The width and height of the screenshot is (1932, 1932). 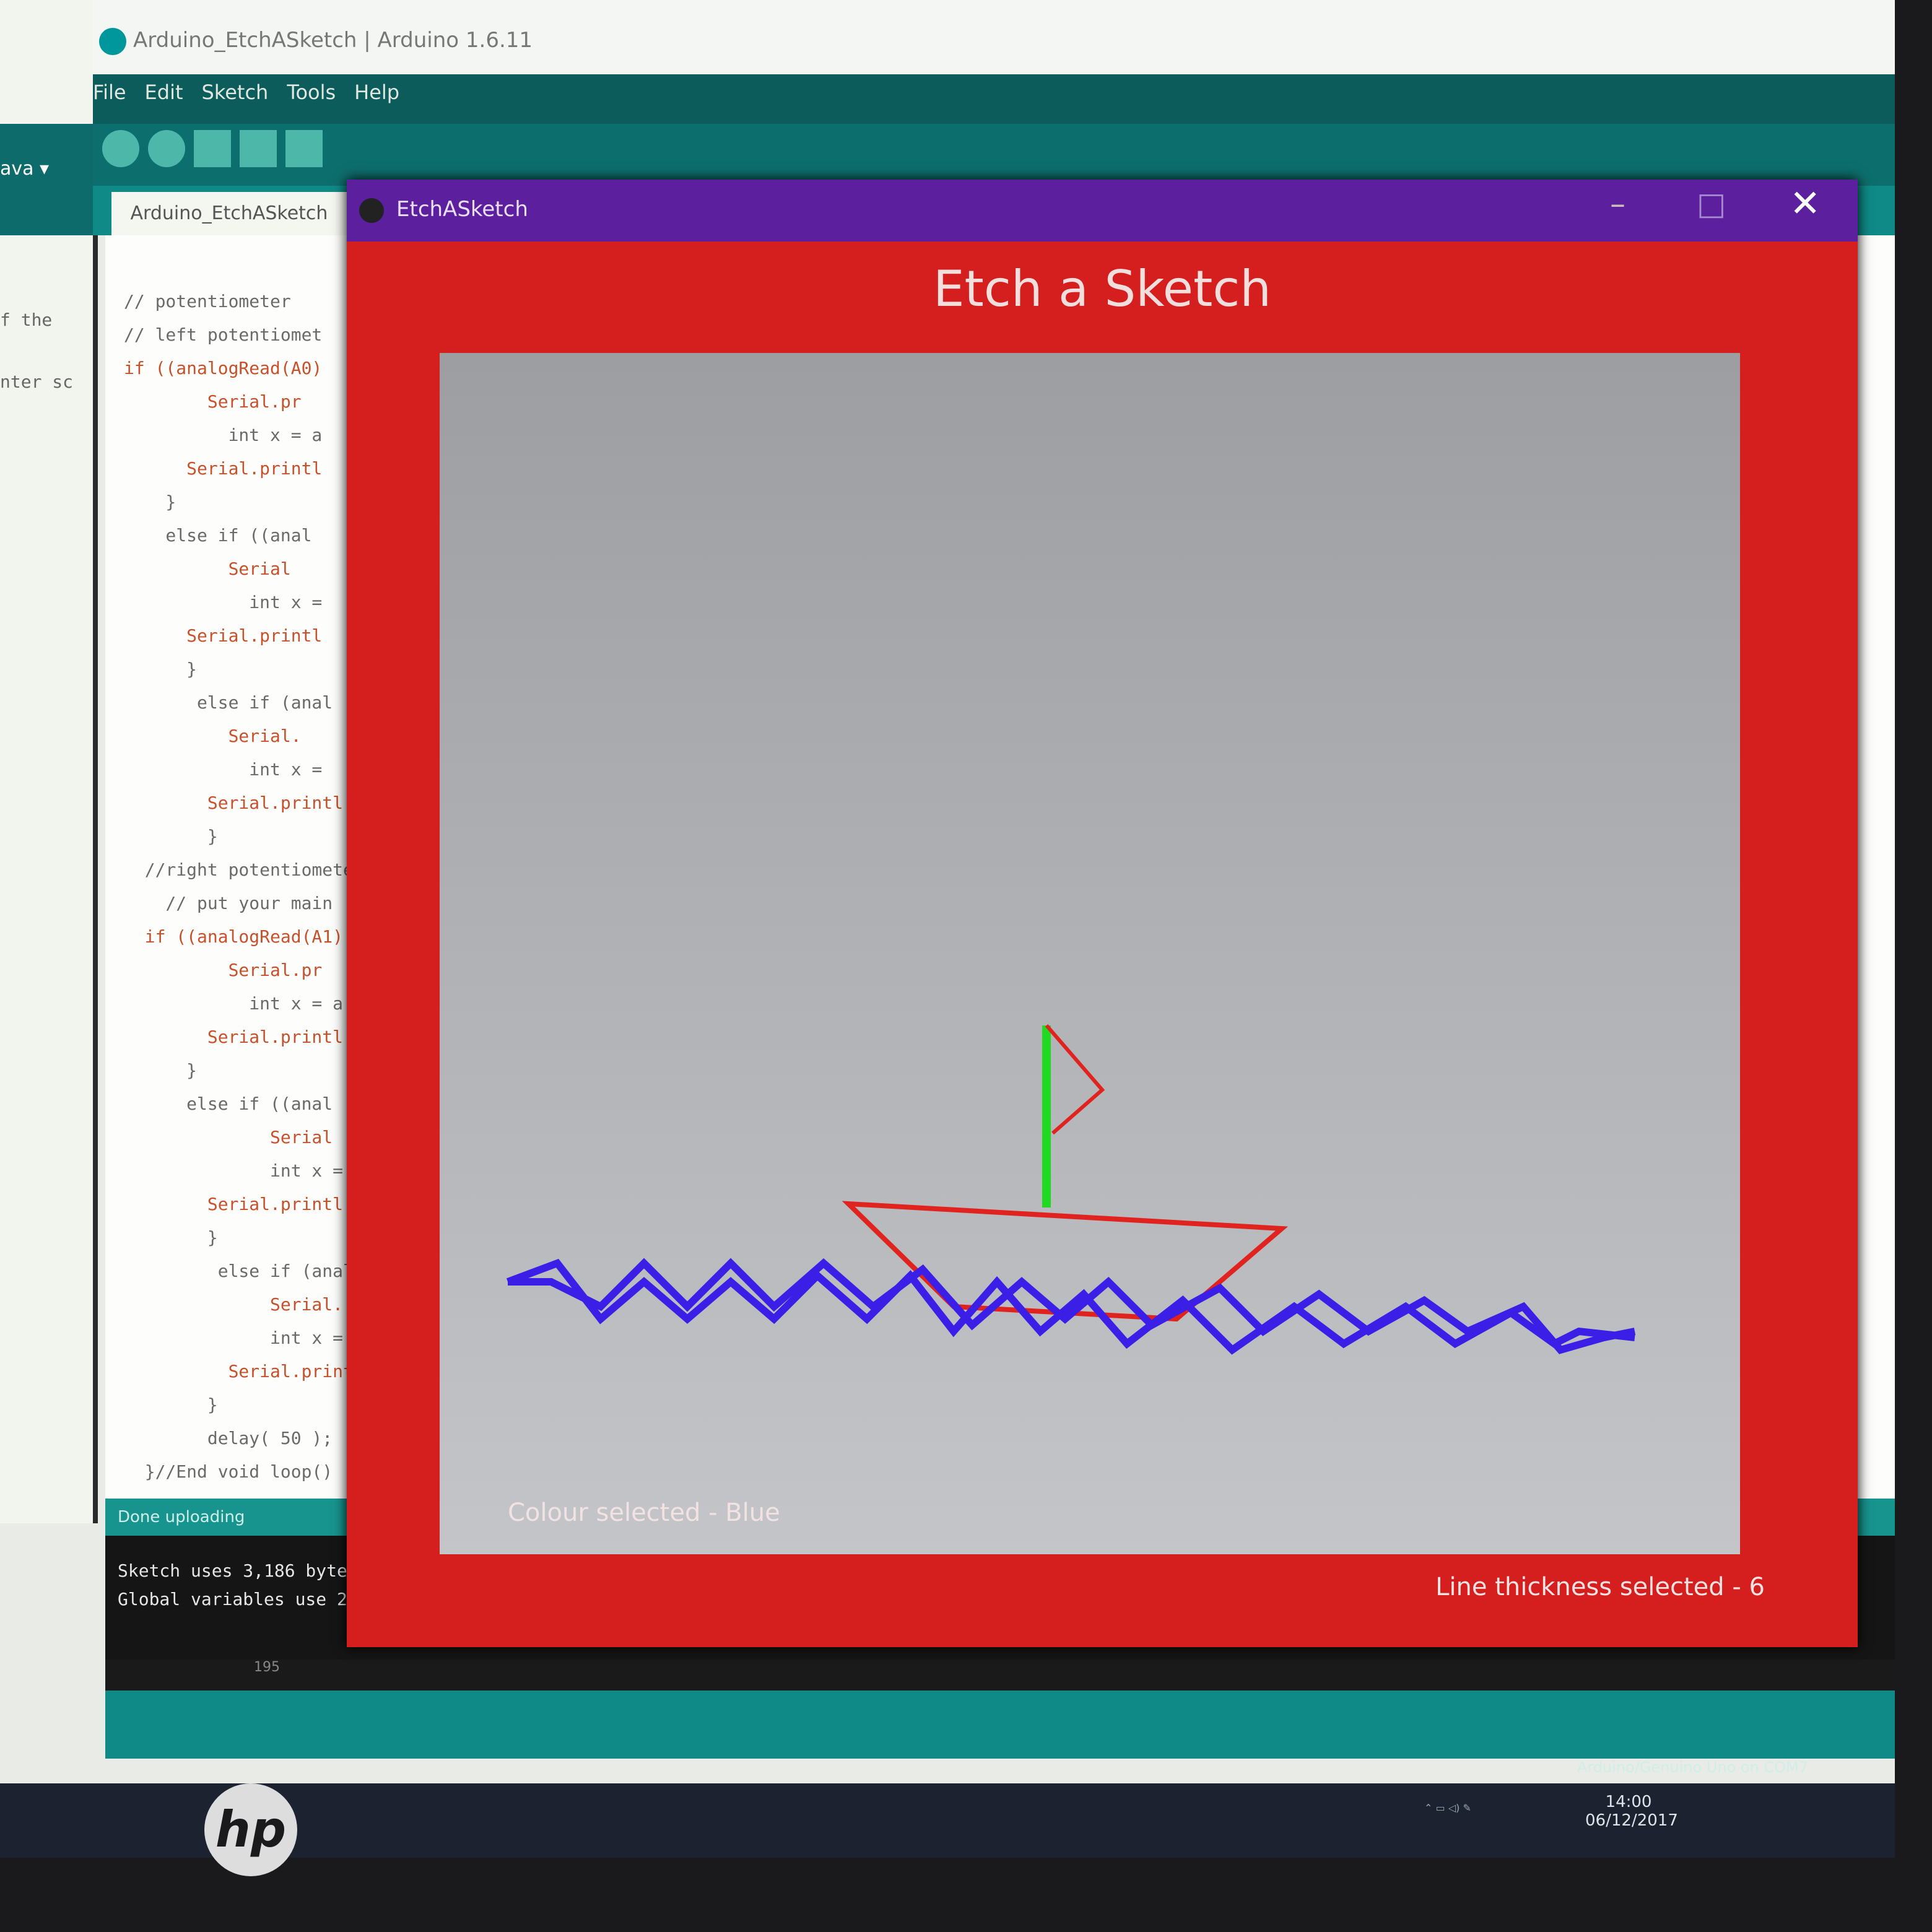 I want to click on line-number: 195, so click(x=1000, y=1675).